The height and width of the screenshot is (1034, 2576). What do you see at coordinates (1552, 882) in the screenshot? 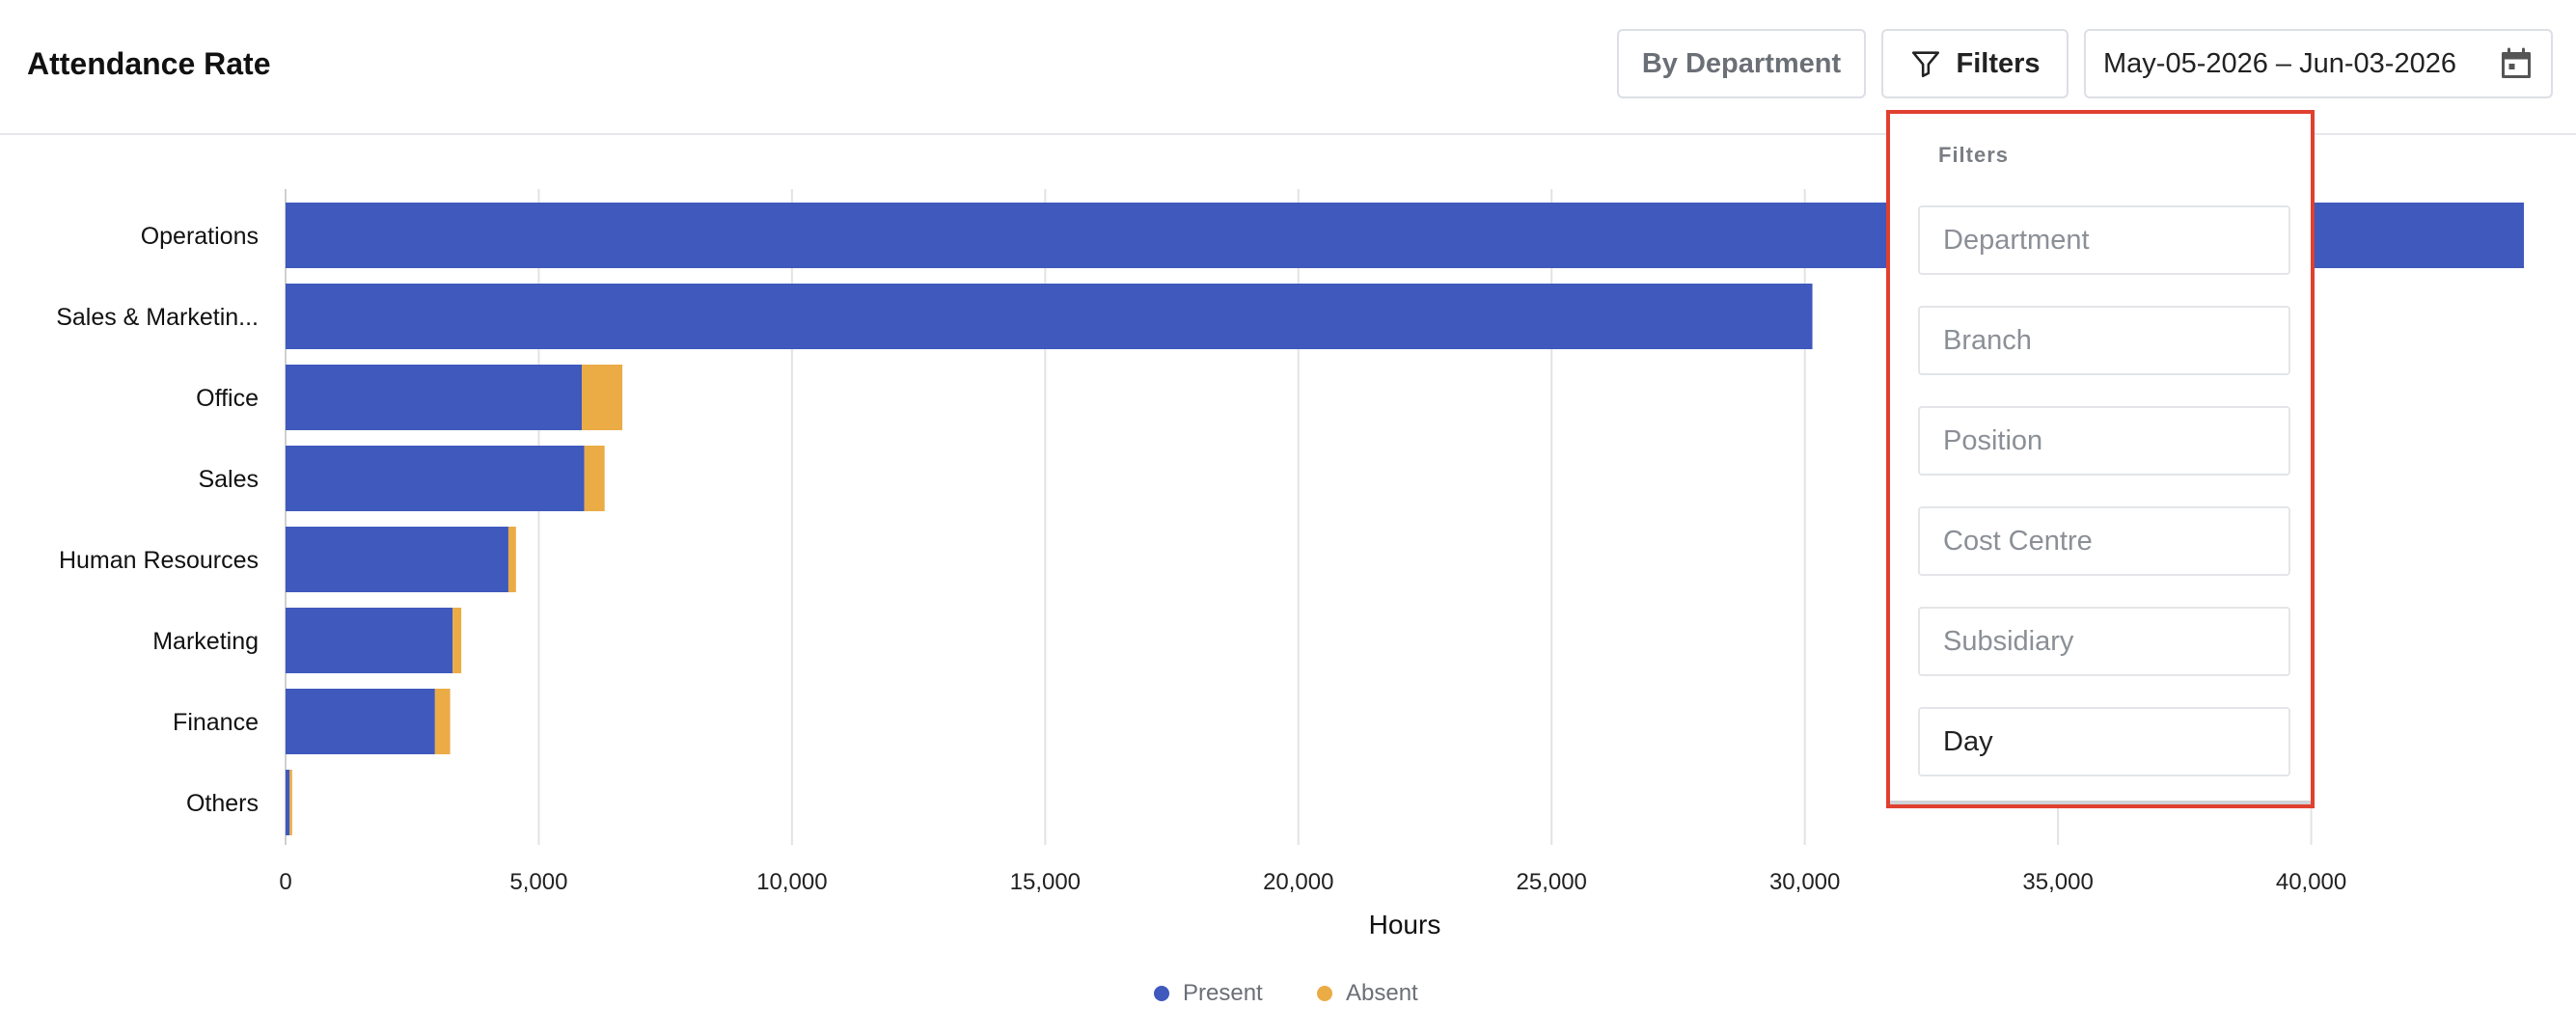
I see `x-tick-label: 25,000` at bounding box center [1552, 882].